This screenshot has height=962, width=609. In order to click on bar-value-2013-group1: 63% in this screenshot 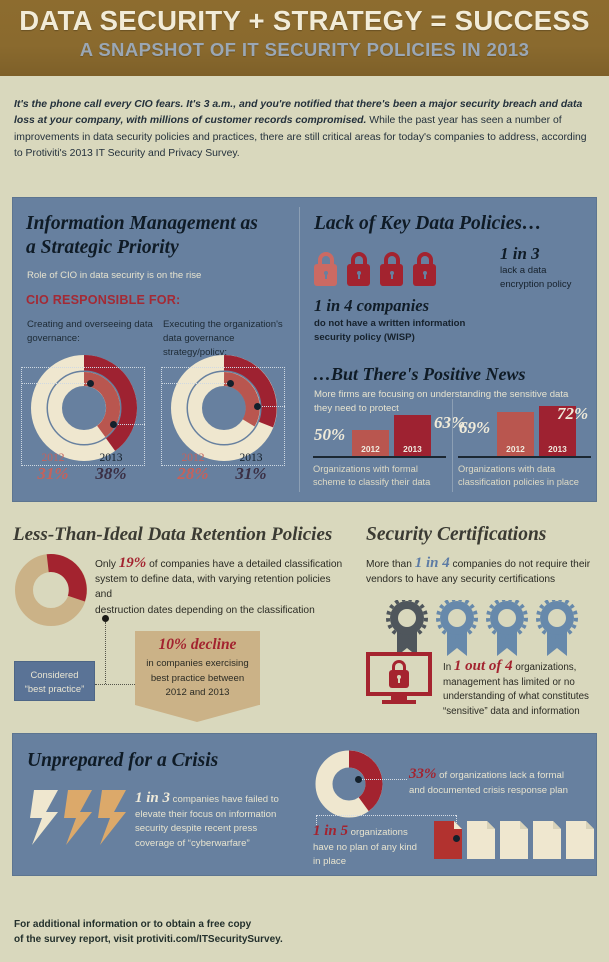, I will do `click(450, 422)`.